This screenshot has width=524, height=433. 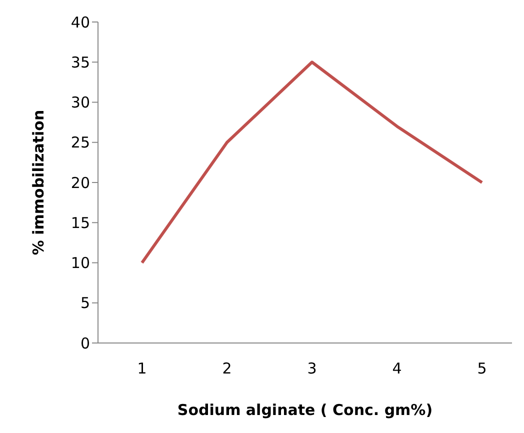 I want to click on y-tick-label: 10, so click(x=80, y=263).